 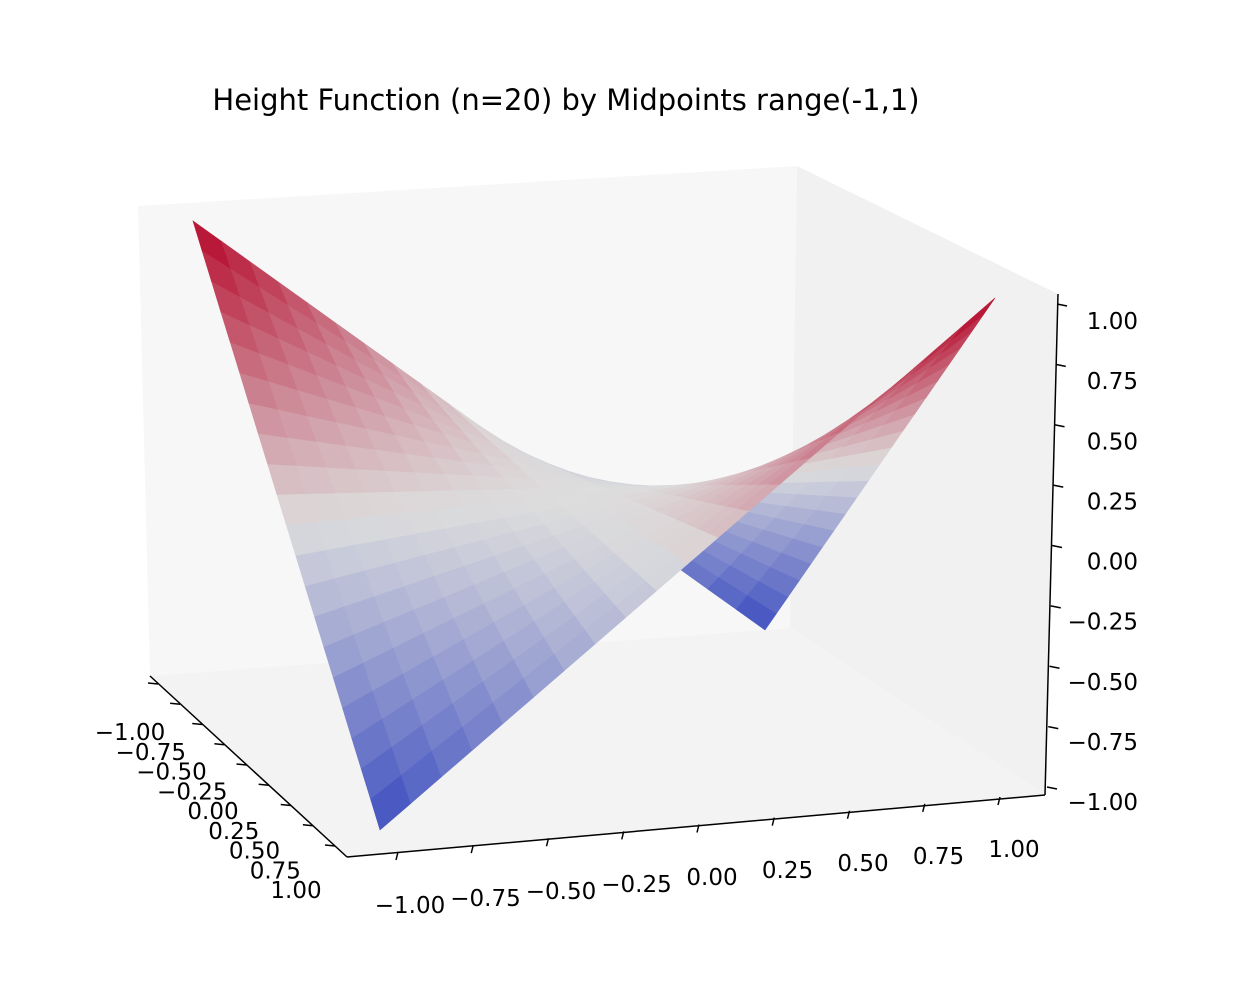 I want to click on x-tick-label: 0.25, so click(x=787, y=871).